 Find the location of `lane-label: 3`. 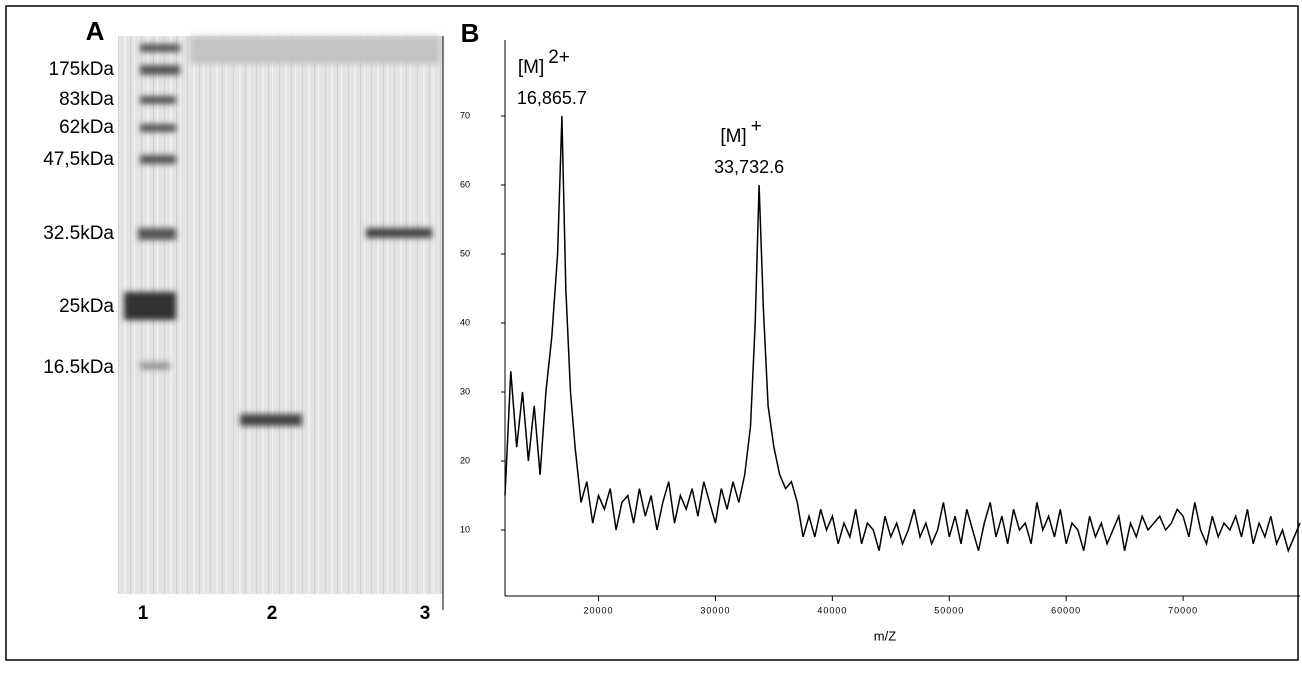

lane-label: 3 is located at coordinates (425, 613).